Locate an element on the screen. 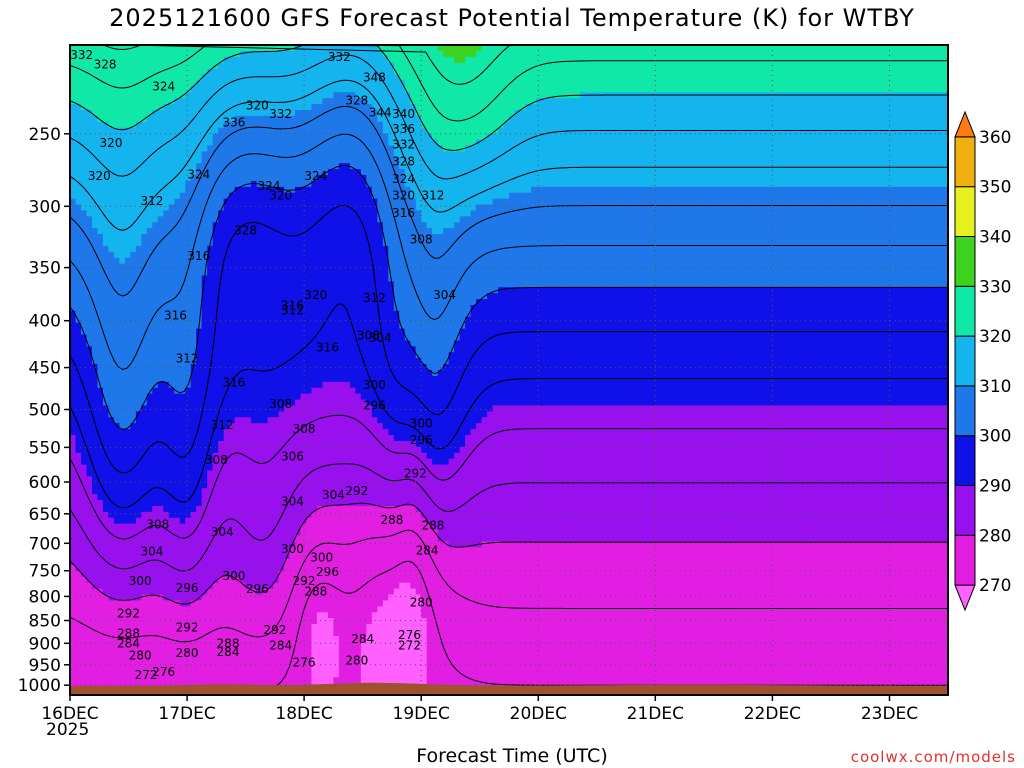 The height and width of the screenshot is (768, 1024). contour-label: 272 is located at coordinates (409, 646).